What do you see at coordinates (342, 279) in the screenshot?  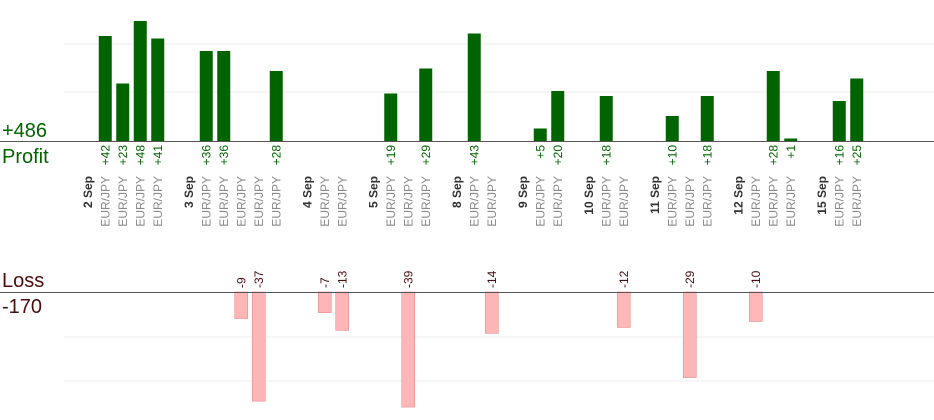 I see `loss-value-label: -13` at bounding box center [342, 279].